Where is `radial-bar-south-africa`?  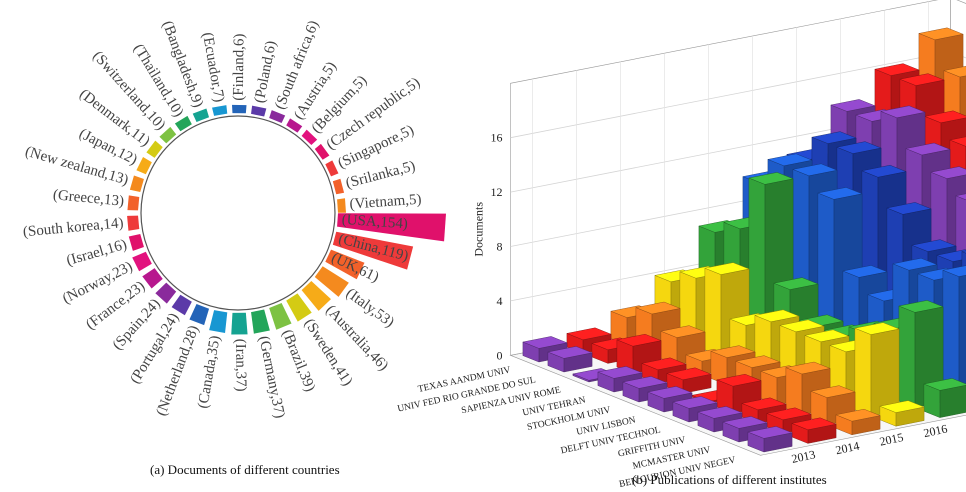 radial-bar-south-africa is located at coordinates (277, 116).